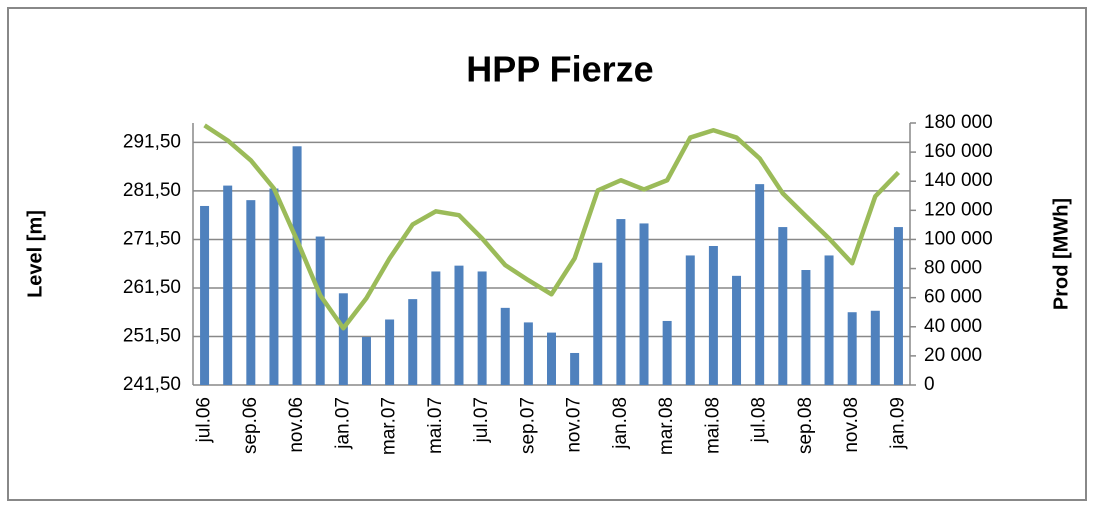 This screenshot has height=509, width=1094. Describe the element at coordinates (152, 141) in the screenshot. I see `y-tick-label: 291,50` at that location.